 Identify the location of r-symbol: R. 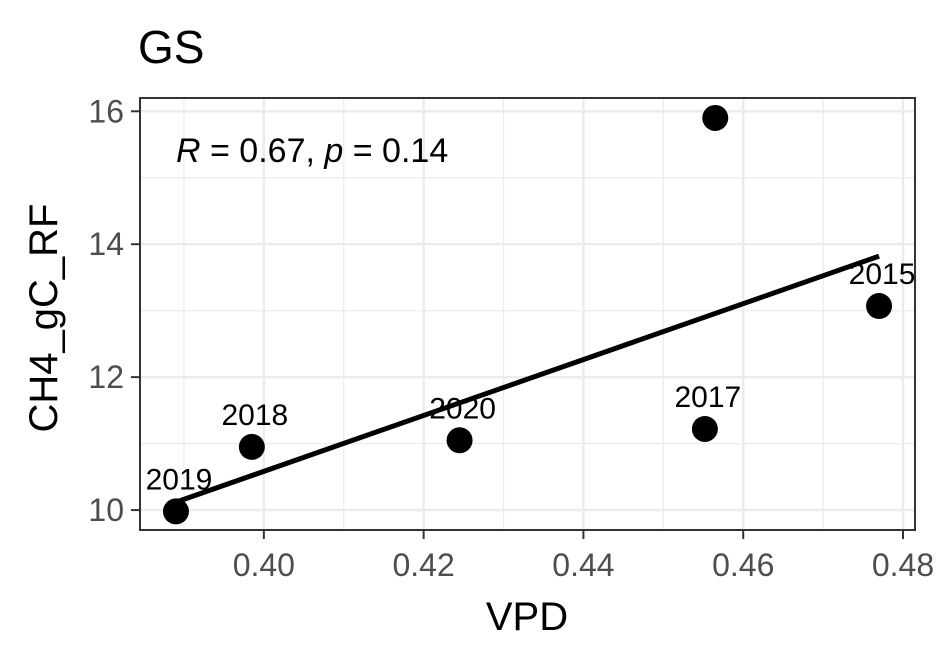
(188, 151).